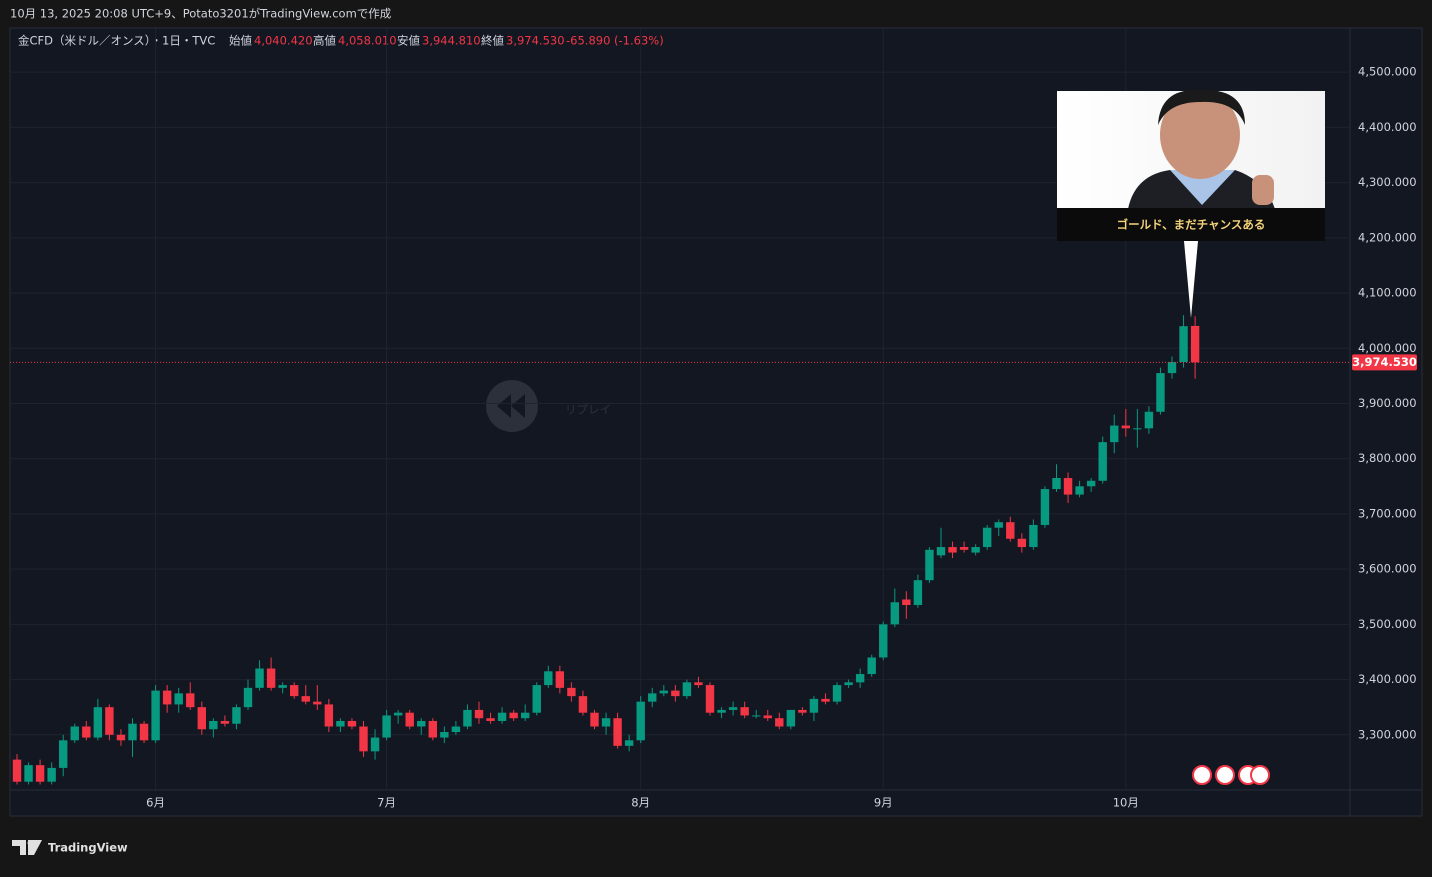  Describe the element at coordinates (27, 847) in the screenshot. I see `footer-logo` at that location.